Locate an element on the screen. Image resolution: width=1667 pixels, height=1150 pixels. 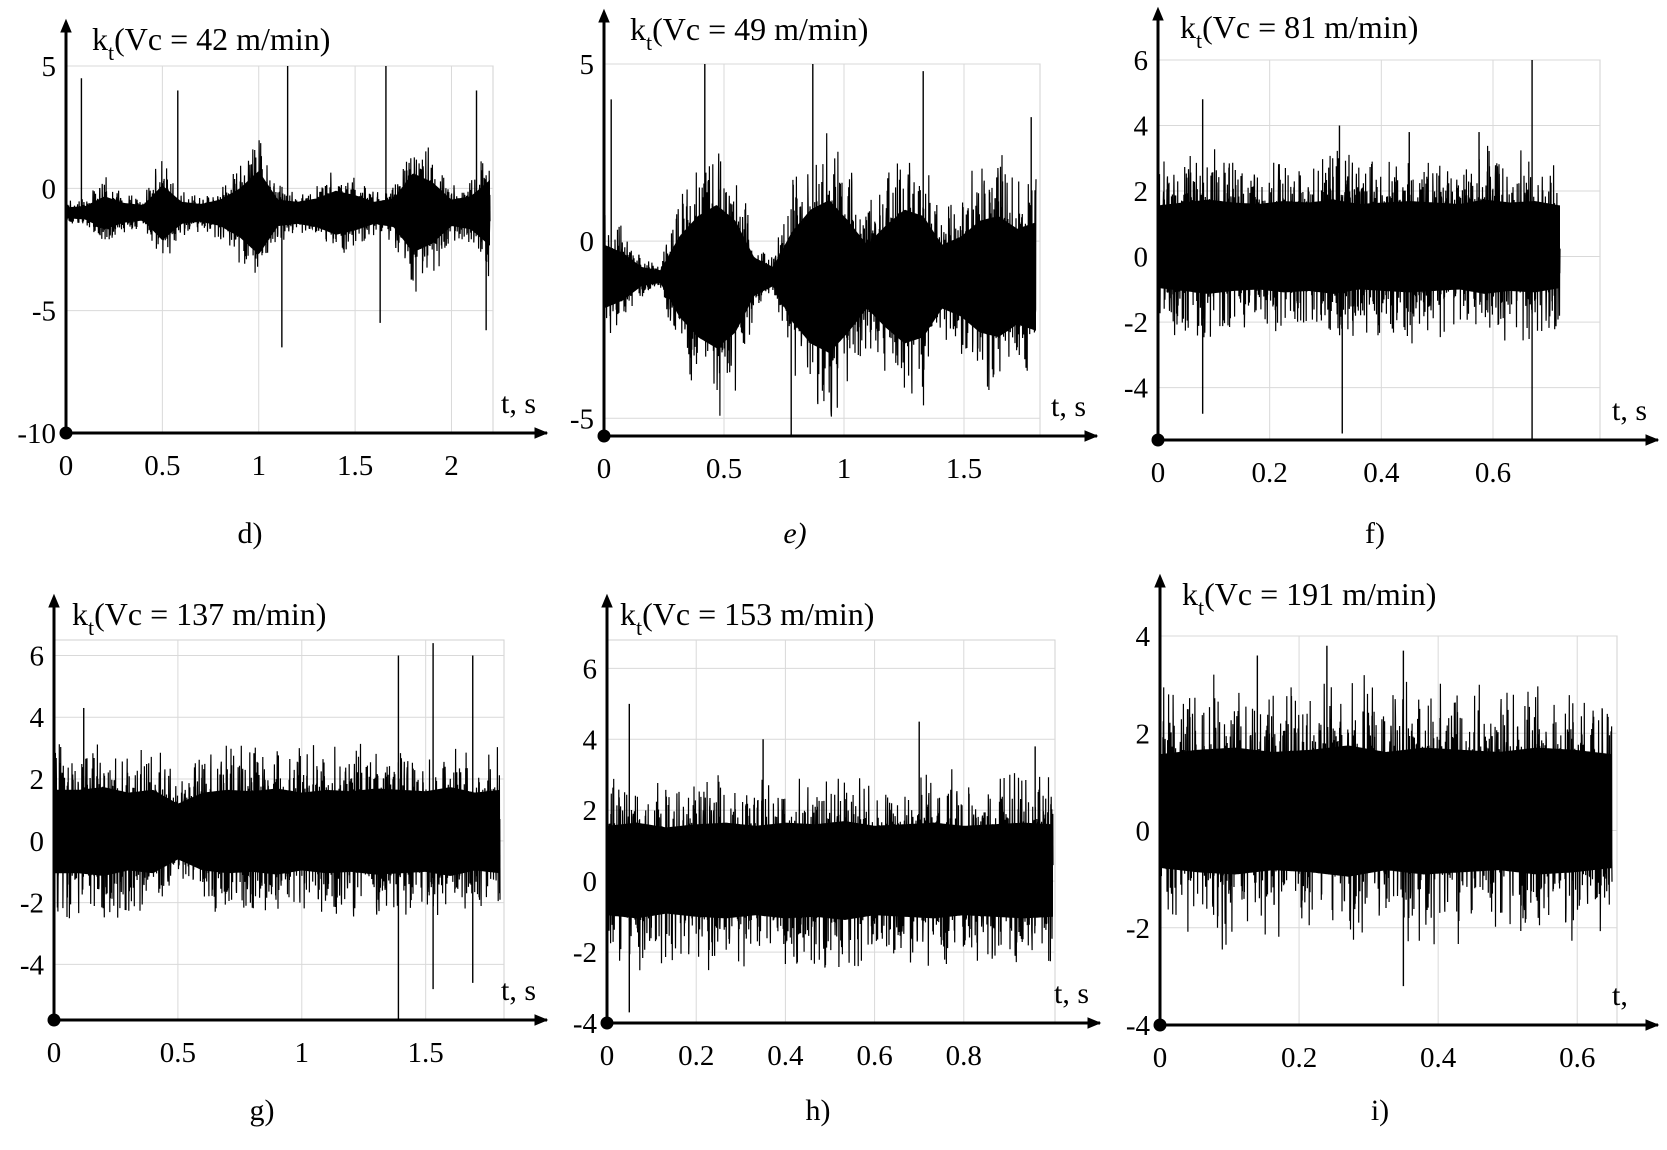
chart-title: kt(Vc = 49 m/min) is located at coordinates (749, 33).